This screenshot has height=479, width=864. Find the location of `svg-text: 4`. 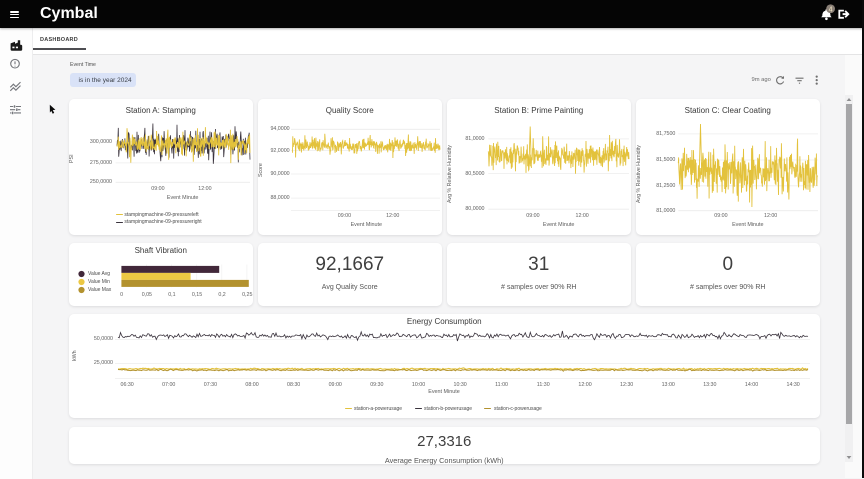

svg-text: 4 is located at coordinates (831, 9).